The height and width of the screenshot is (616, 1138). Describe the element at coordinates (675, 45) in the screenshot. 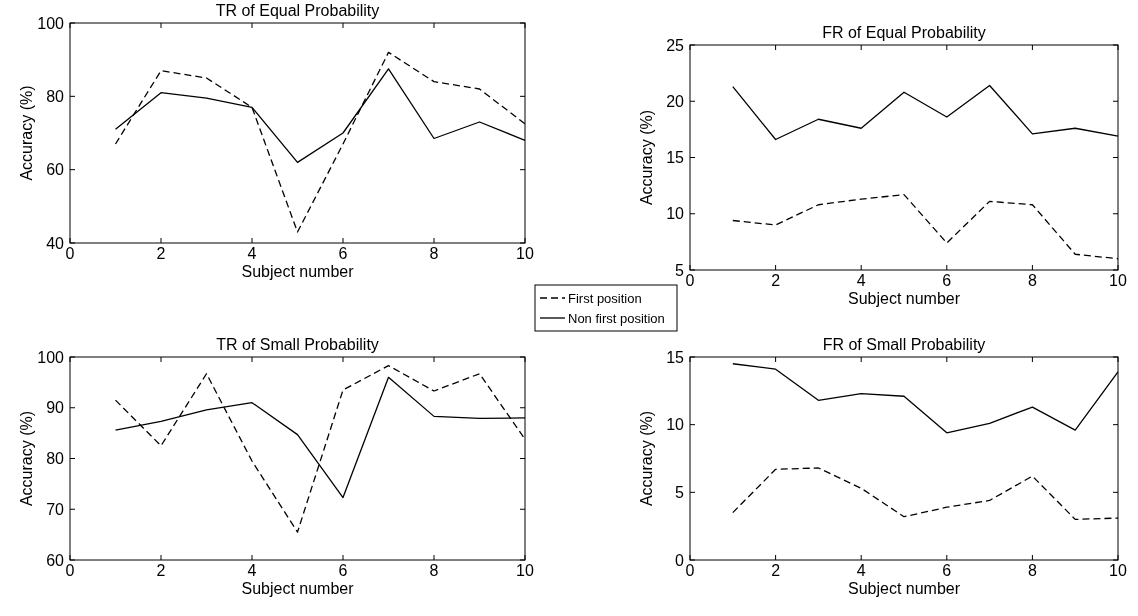

I see `y-tick-label: 25` at that location.